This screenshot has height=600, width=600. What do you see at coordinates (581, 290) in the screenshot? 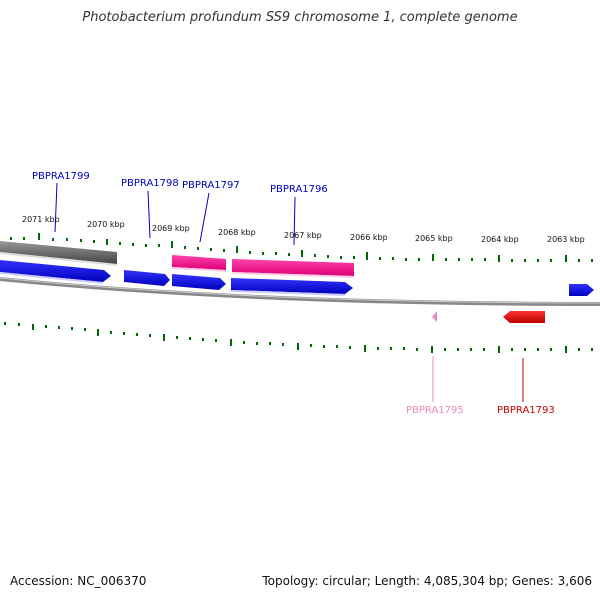
I see `cds-feature-right-edge` at bounding box center [581, 290].